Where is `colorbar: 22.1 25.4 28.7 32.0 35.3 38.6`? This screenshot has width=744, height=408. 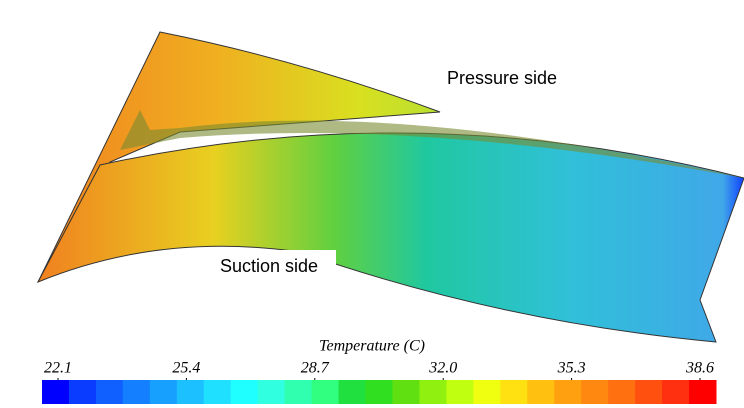 colorbar: 22.1 25.4 28.7 32.0 35.3 38.6 is located at coordinates (379, 382).